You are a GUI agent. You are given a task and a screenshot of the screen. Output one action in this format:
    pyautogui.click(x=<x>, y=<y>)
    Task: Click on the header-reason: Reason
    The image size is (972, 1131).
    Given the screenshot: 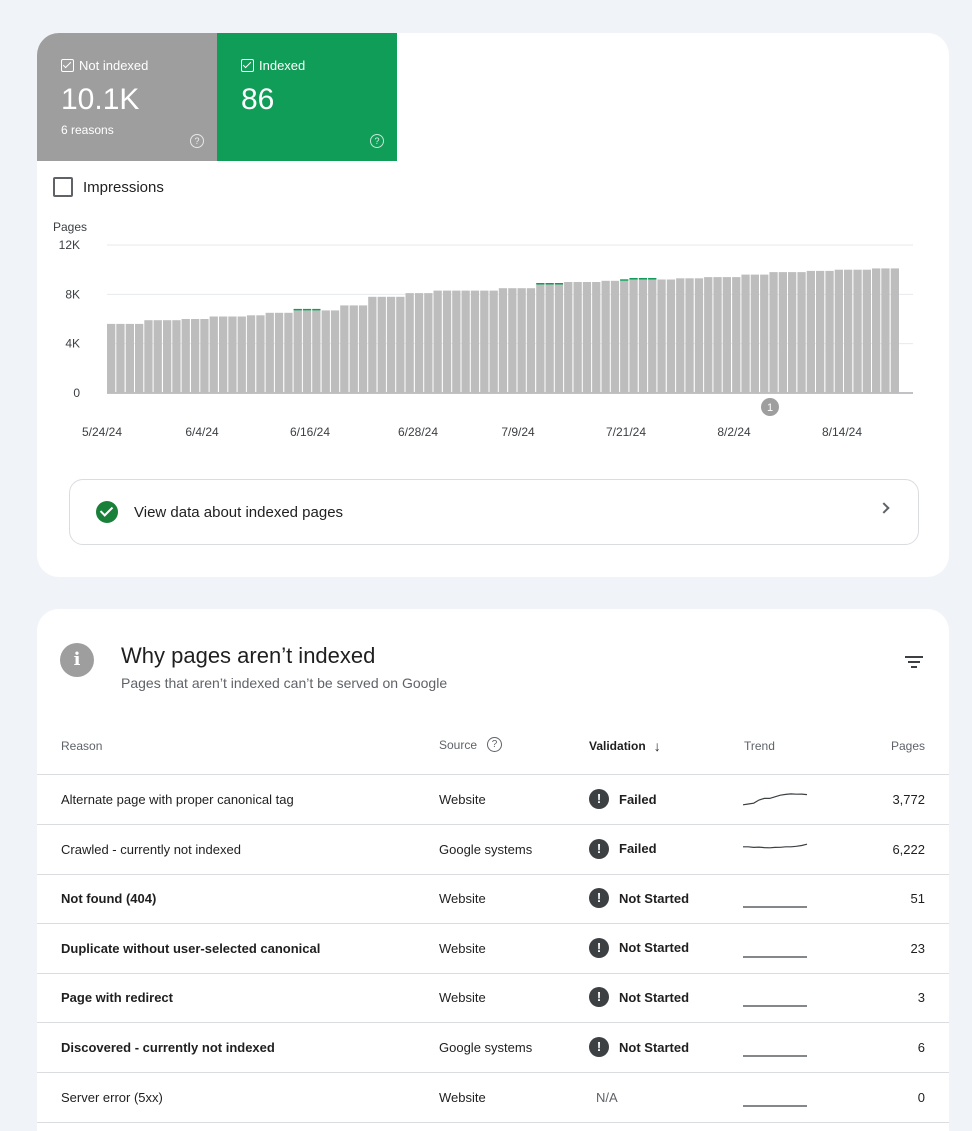 What is the action you would take?
    pyautogui.click(x=82, y=746)
    